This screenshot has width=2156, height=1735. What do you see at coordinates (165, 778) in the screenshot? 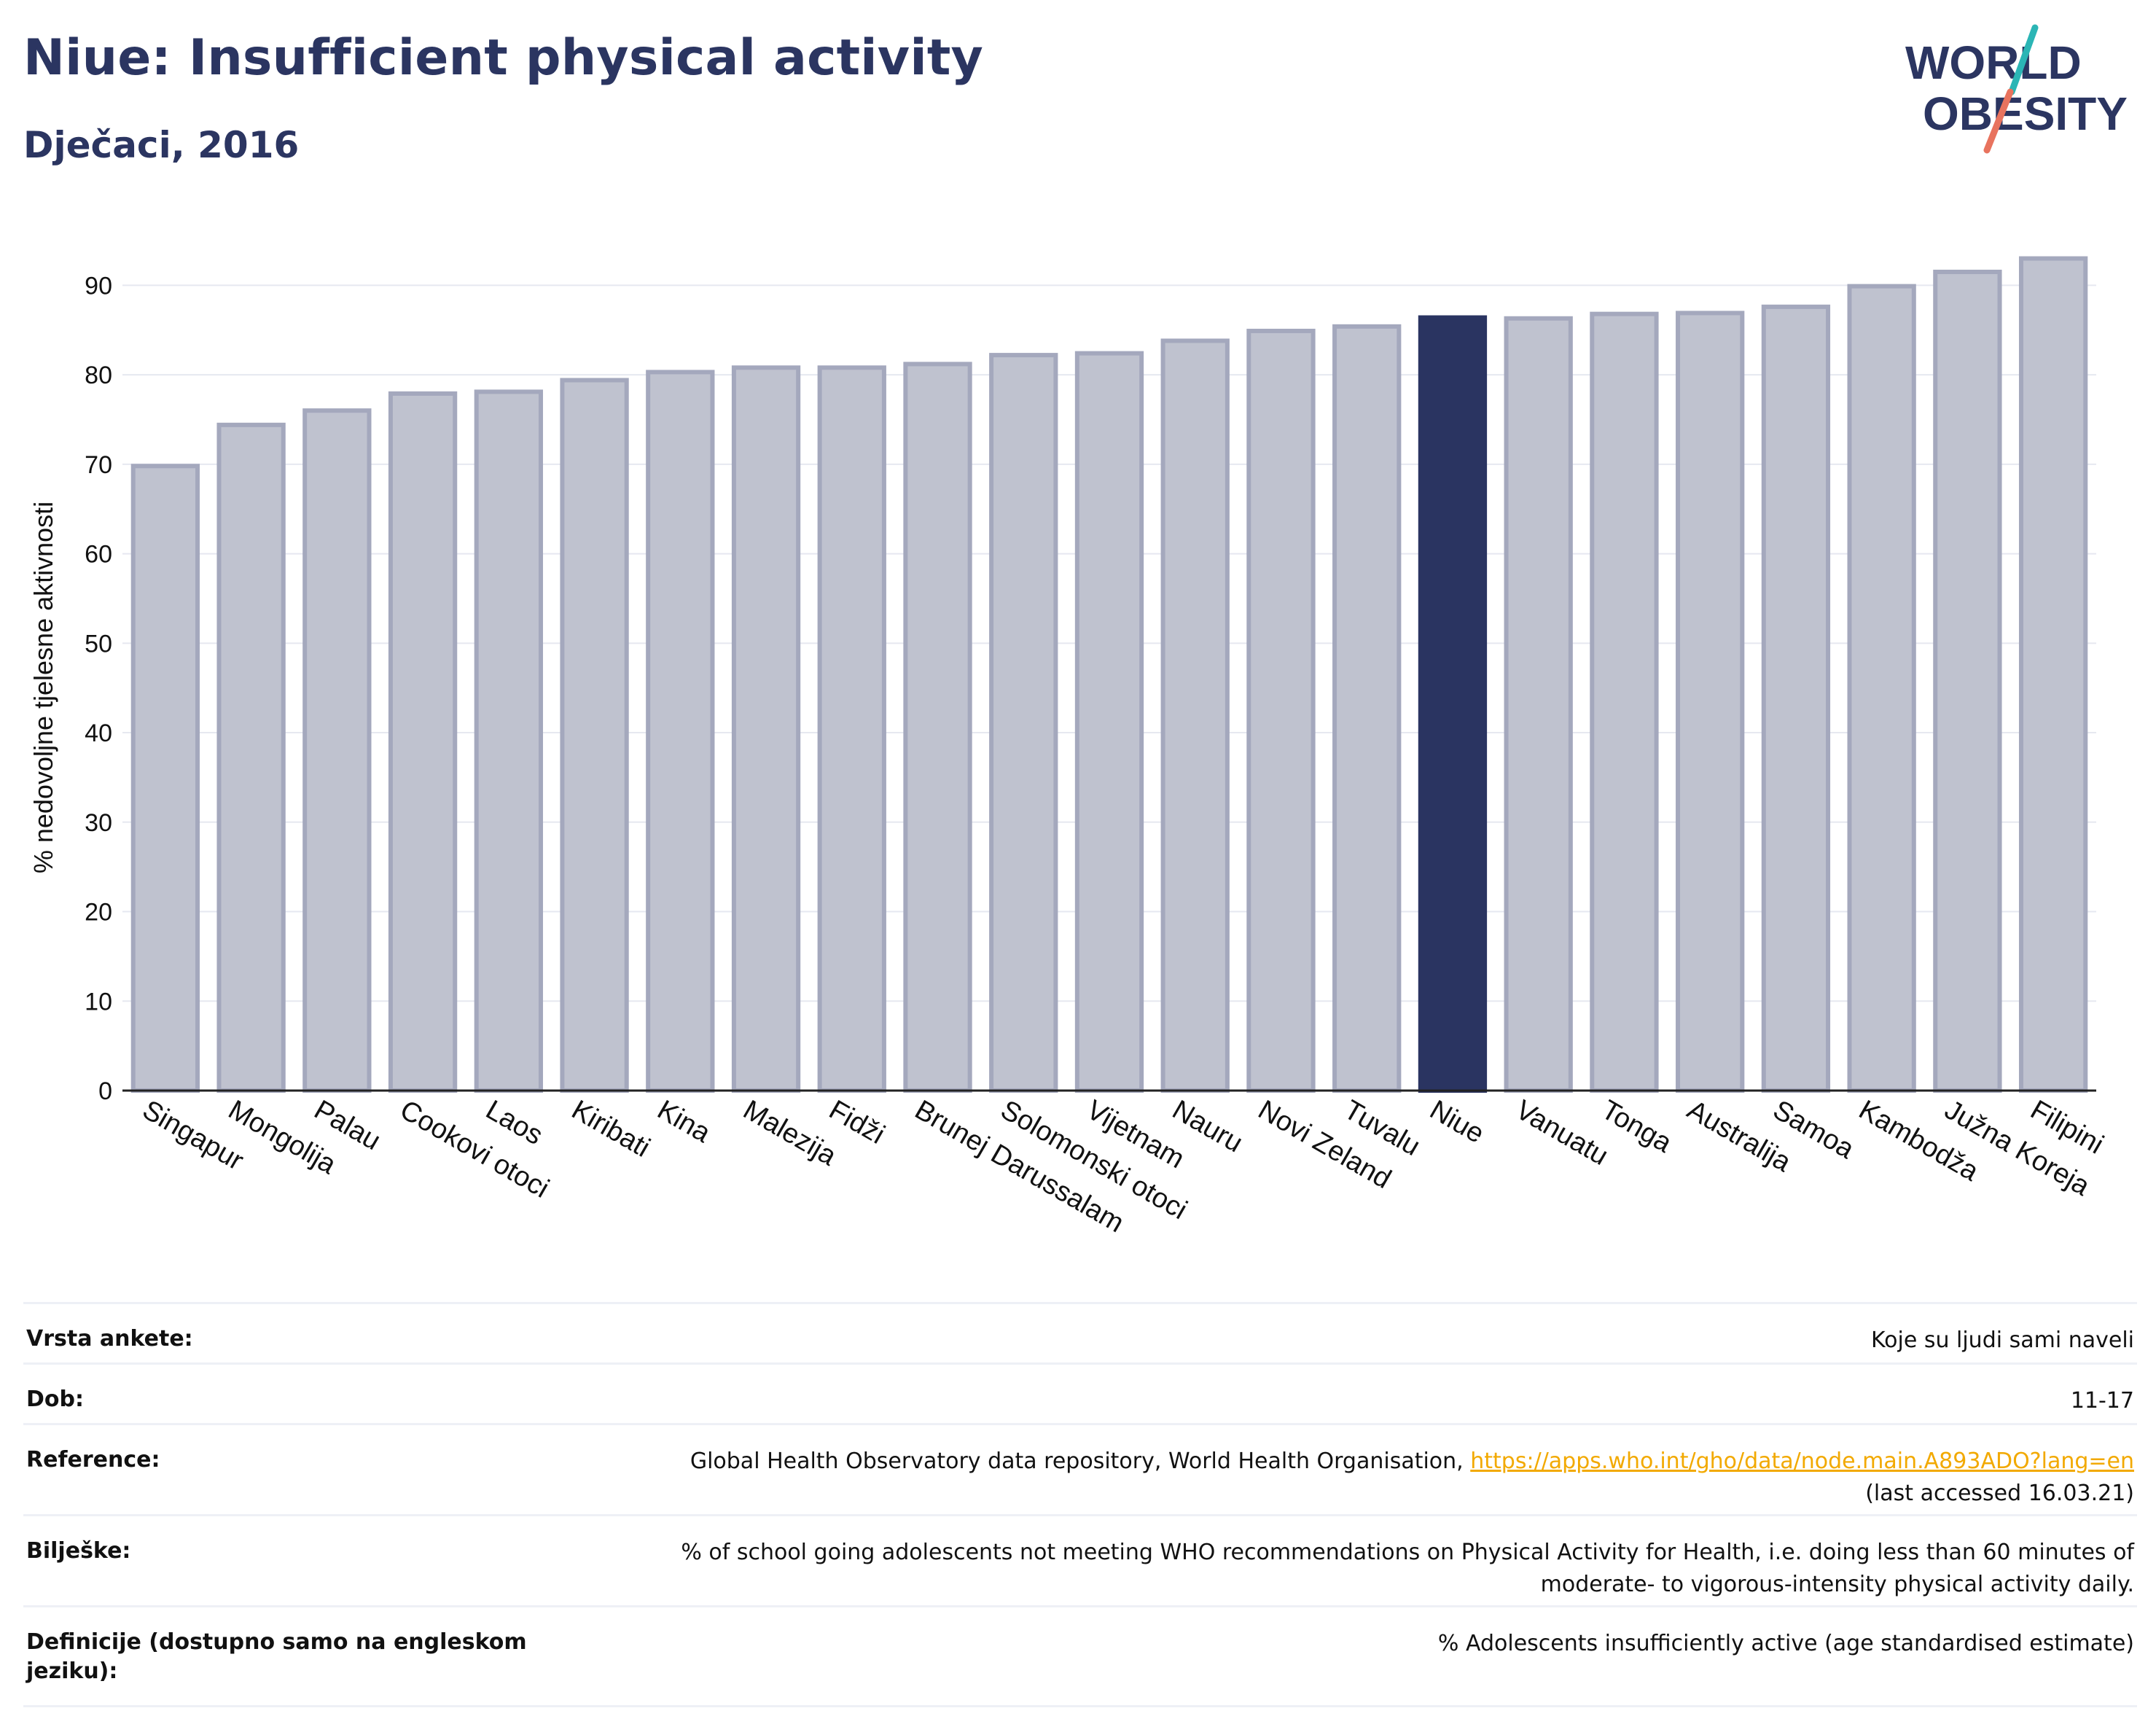
I see `bar-singapur` at bounding box center [165, 778].